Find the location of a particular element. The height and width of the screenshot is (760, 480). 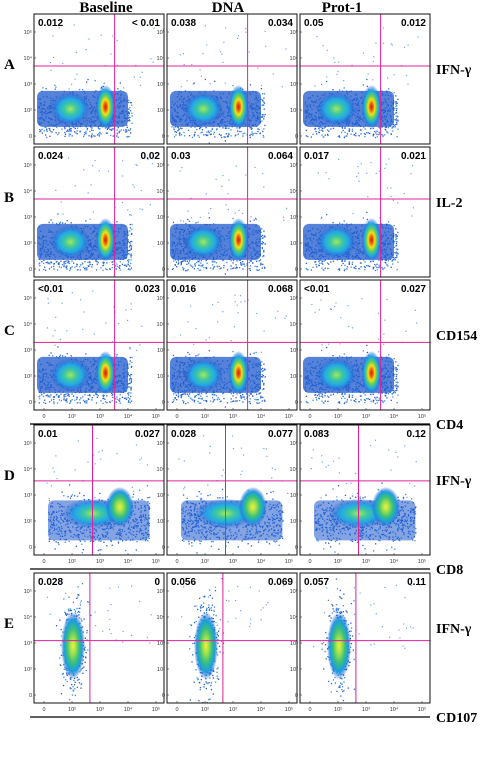

quadrant-upper-right: 0.077 is located at coordinates (280, 434).